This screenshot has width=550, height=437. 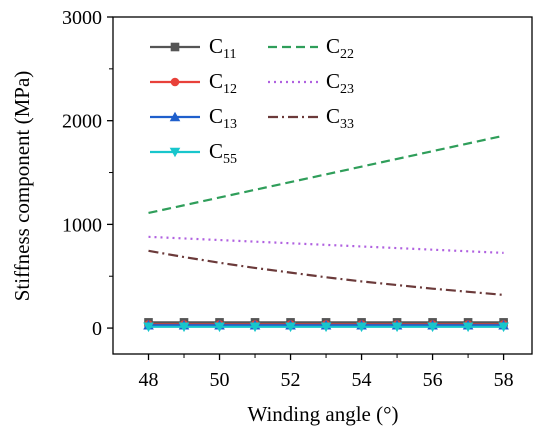 I want to click on legend-label-sub-c55: 55, so click(x=230, y=159).